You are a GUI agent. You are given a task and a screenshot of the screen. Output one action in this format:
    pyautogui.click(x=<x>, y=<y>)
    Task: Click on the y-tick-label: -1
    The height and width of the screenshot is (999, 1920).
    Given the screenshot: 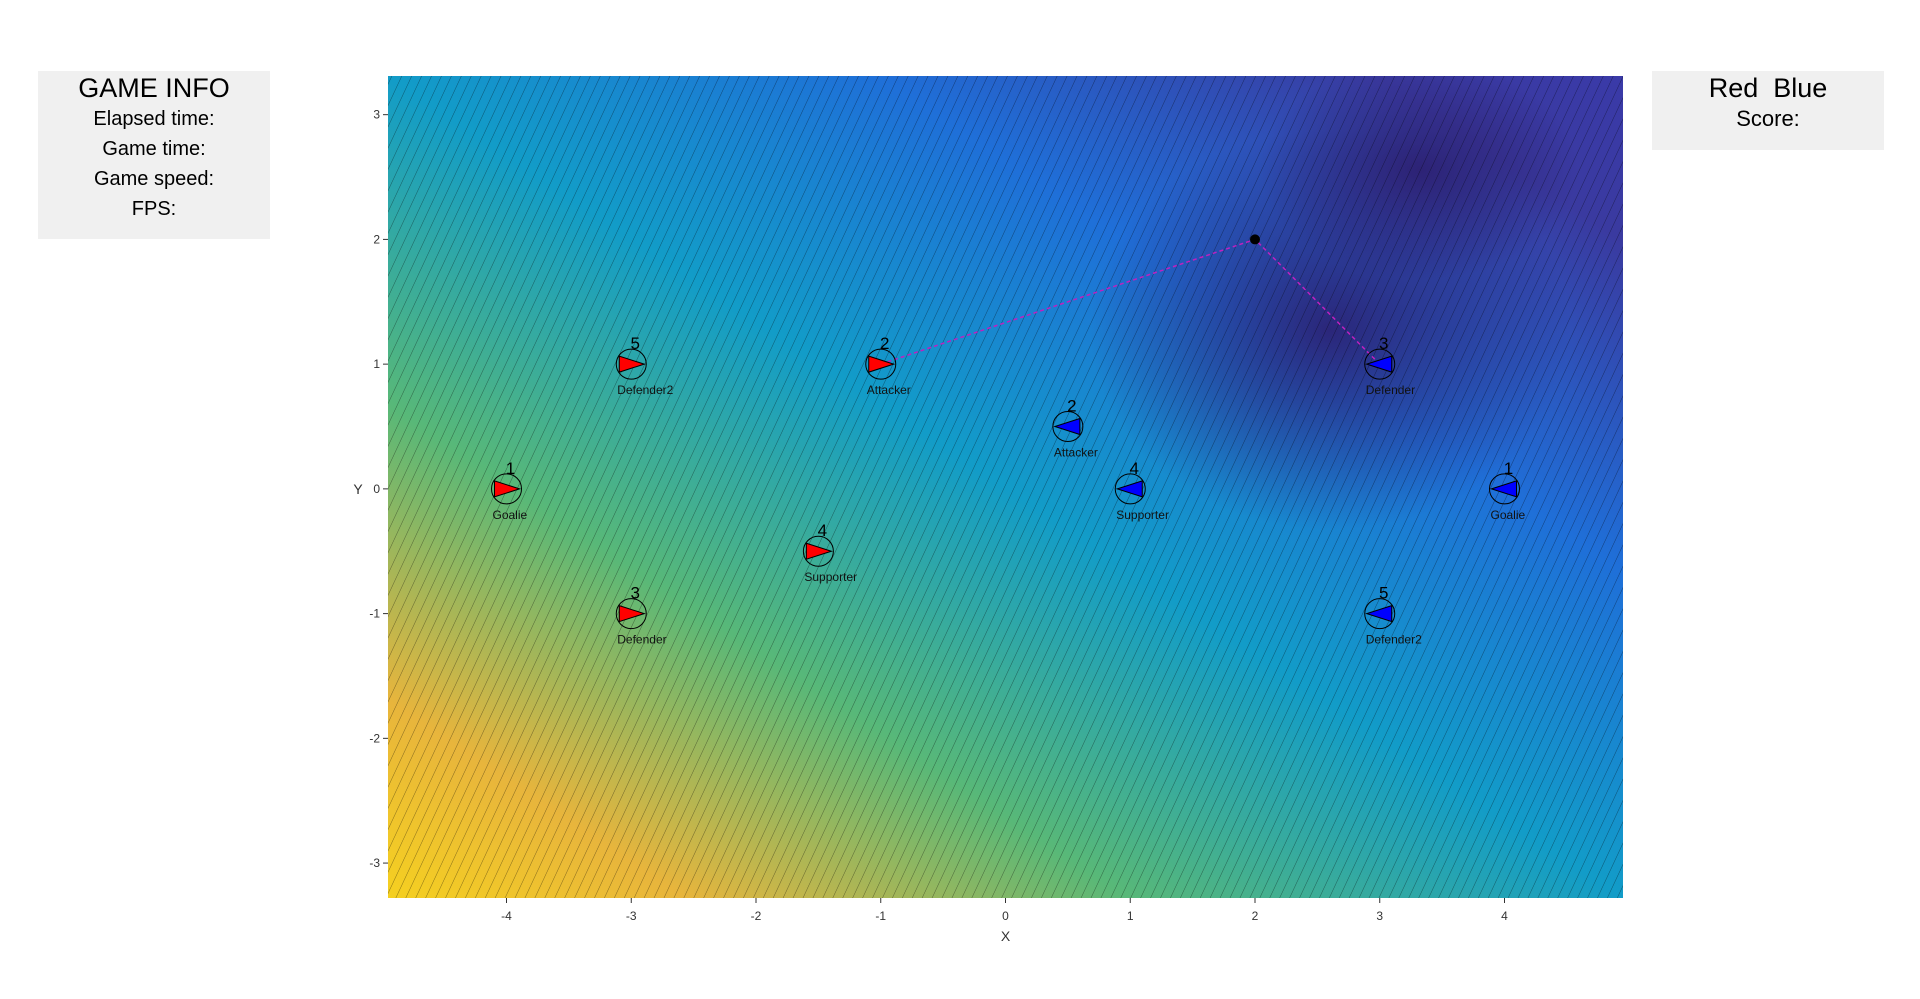 What is the action you would take?
    pyautogui.click(x=374, y=614)
    